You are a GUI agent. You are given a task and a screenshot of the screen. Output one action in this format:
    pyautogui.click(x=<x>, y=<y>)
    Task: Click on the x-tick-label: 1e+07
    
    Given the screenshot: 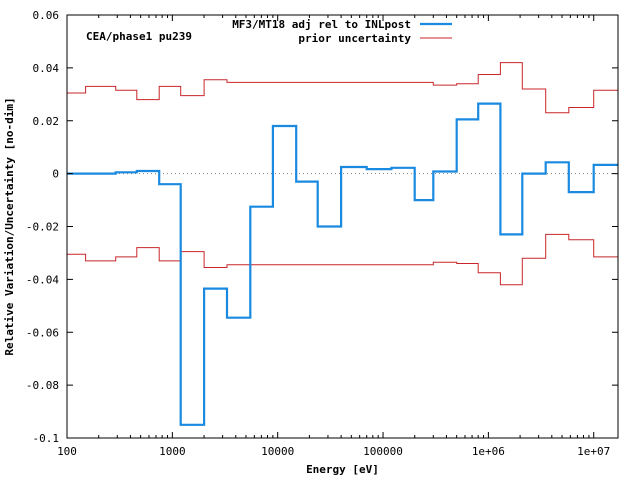 What is the action you would take?
    pyautogui.click(x=593, y=451)
    